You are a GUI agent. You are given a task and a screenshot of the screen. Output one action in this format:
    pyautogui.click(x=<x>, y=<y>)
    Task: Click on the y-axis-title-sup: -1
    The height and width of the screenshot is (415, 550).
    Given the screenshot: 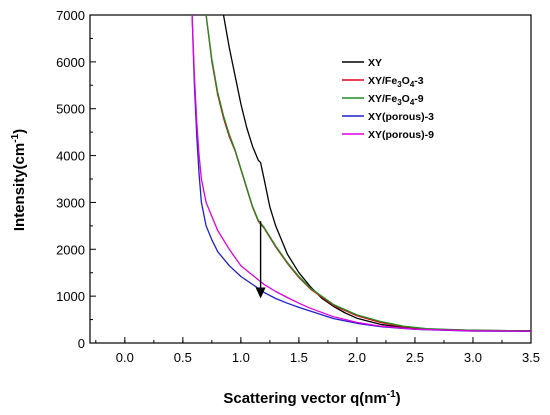 What is the action you would take?
    pyautogui.click(x=15, y=137)
    